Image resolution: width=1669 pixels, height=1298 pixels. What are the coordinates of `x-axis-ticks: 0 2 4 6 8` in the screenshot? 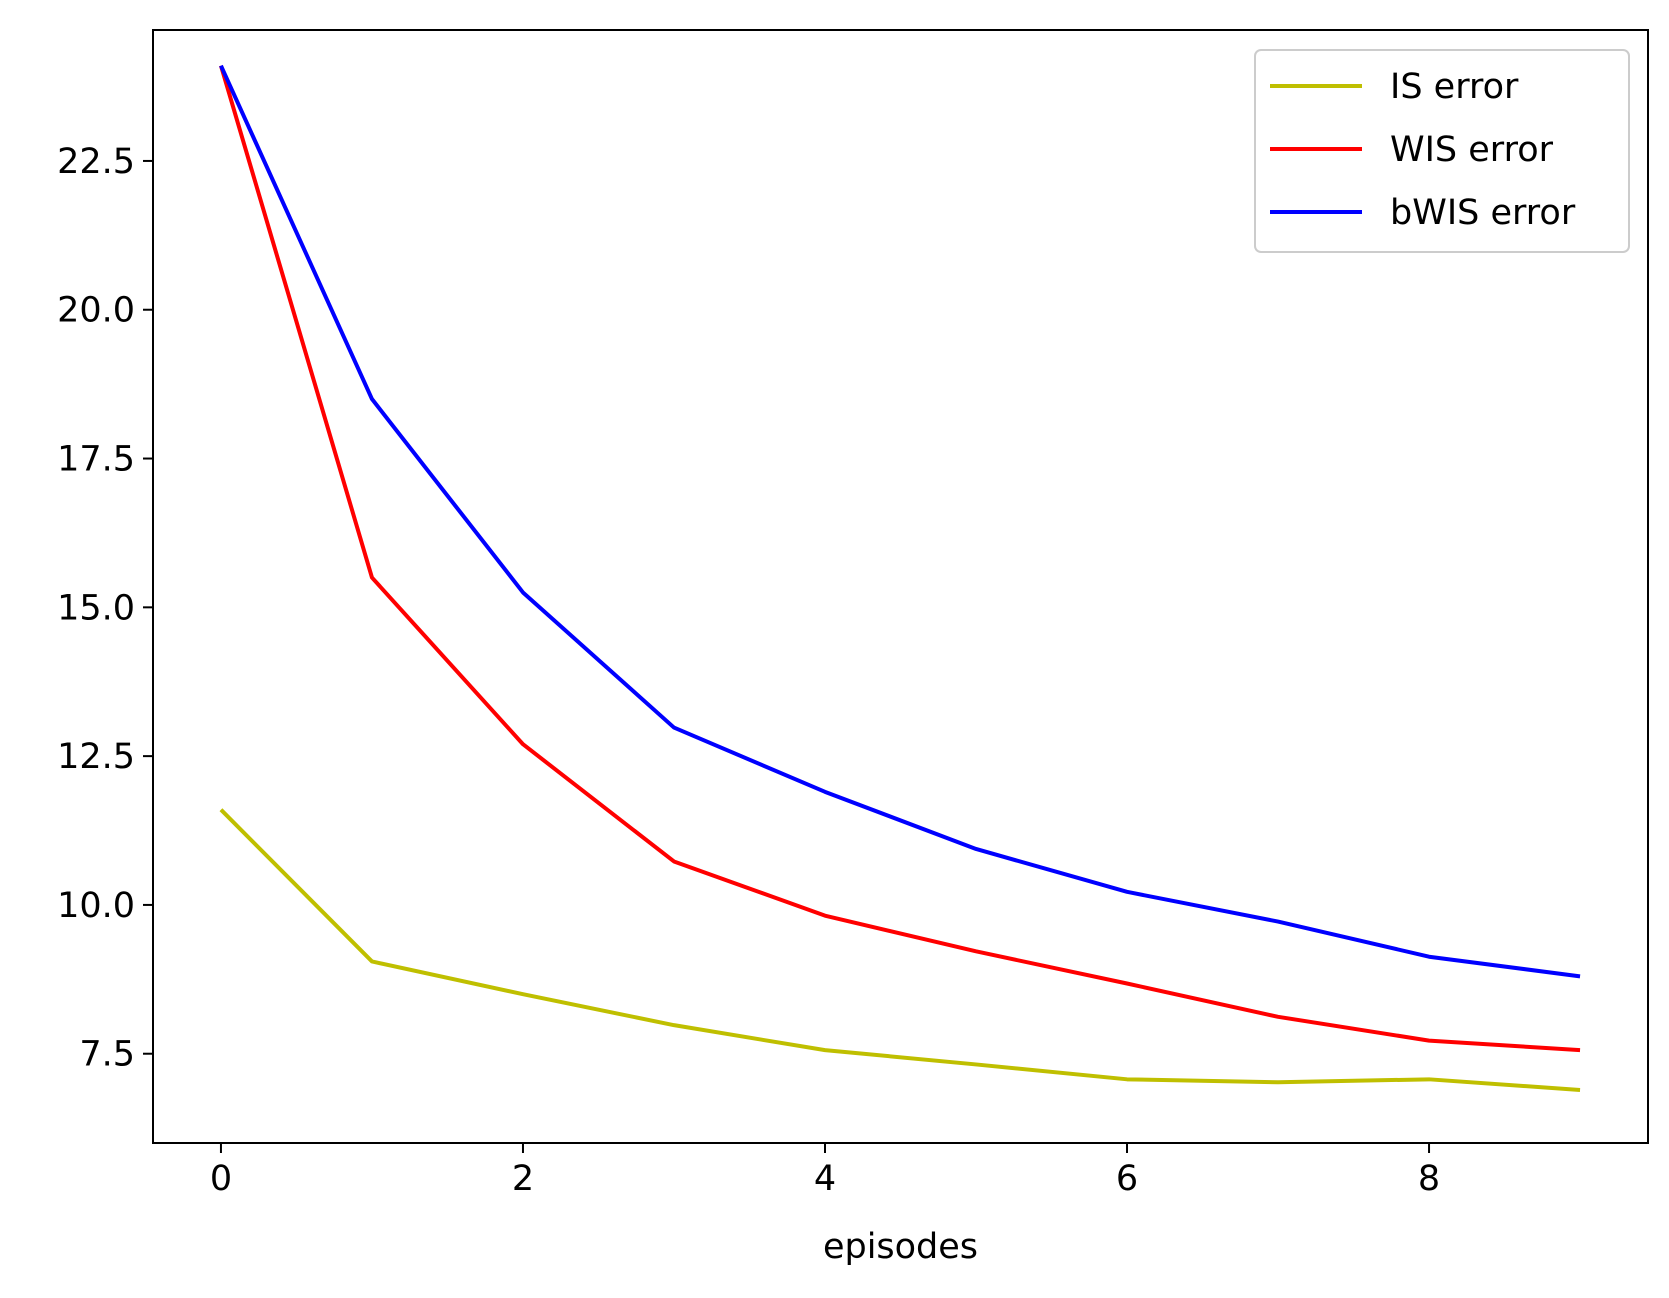 It's located at (825, 1171).